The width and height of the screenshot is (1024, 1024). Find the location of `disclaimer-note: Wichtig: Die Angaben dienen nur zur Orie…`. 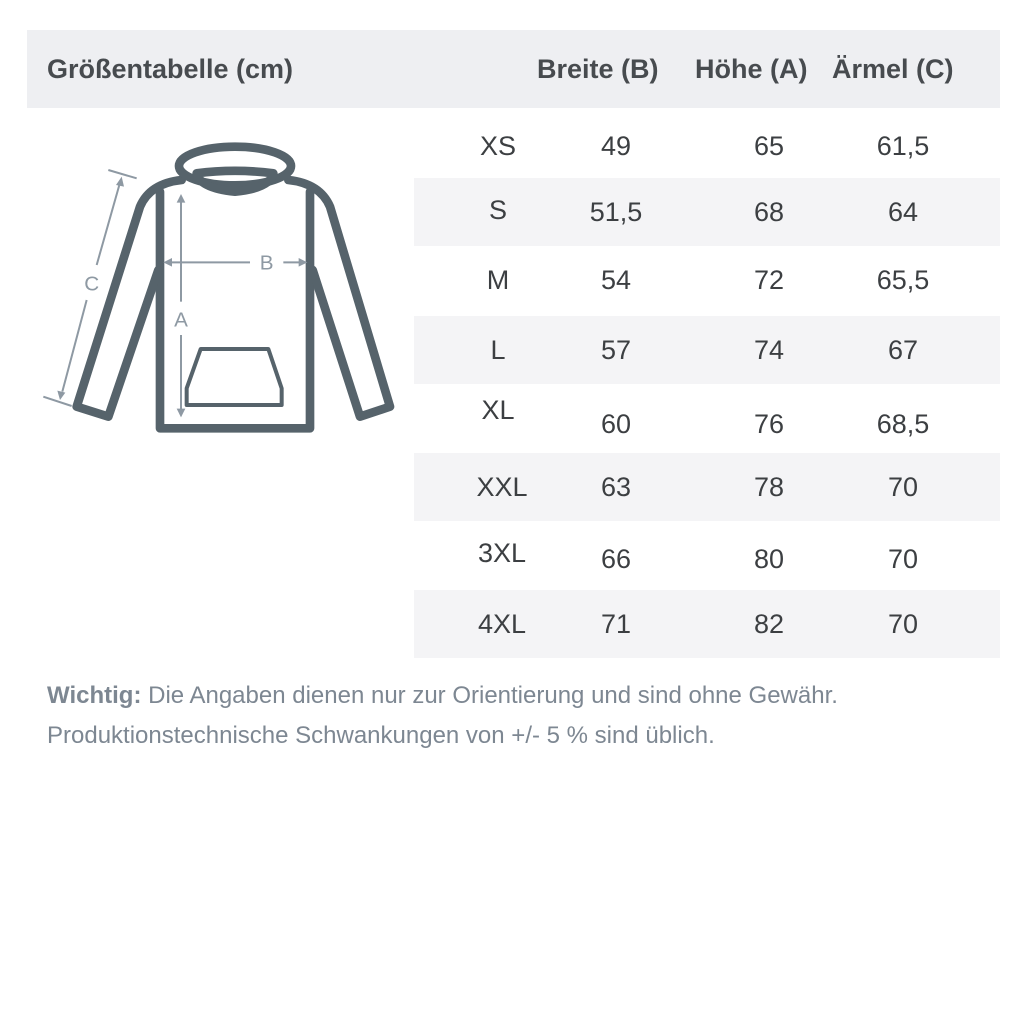

disclaimer-note: Wichtig: Die Angaben dienen nur zur Orie… is located at coordinates (442, 716).